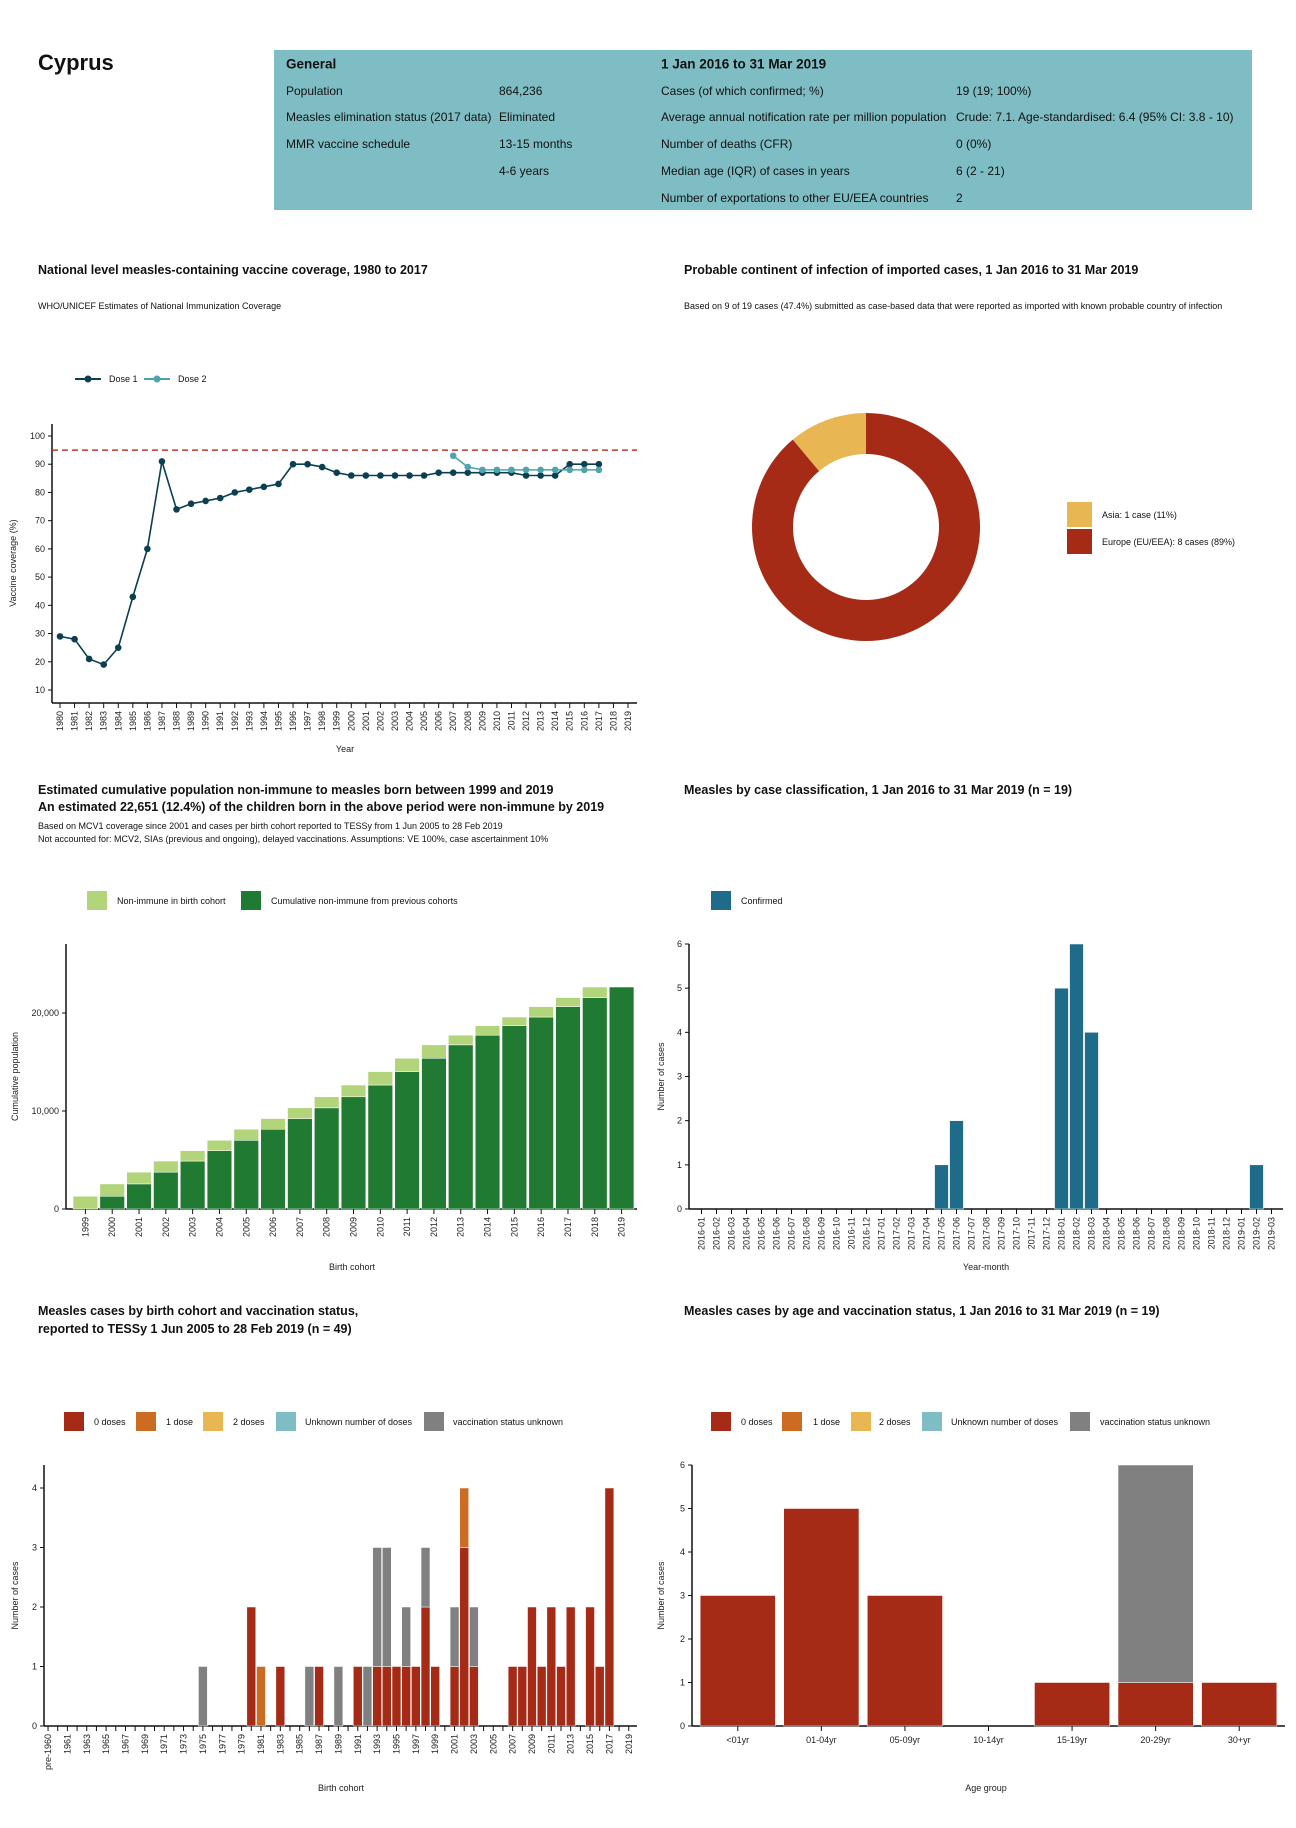 The image size is (1296, 1828). Describe the element at coordinates (590, 1744) in the screenshot. I see `x-tick-label: 2015` at that location.